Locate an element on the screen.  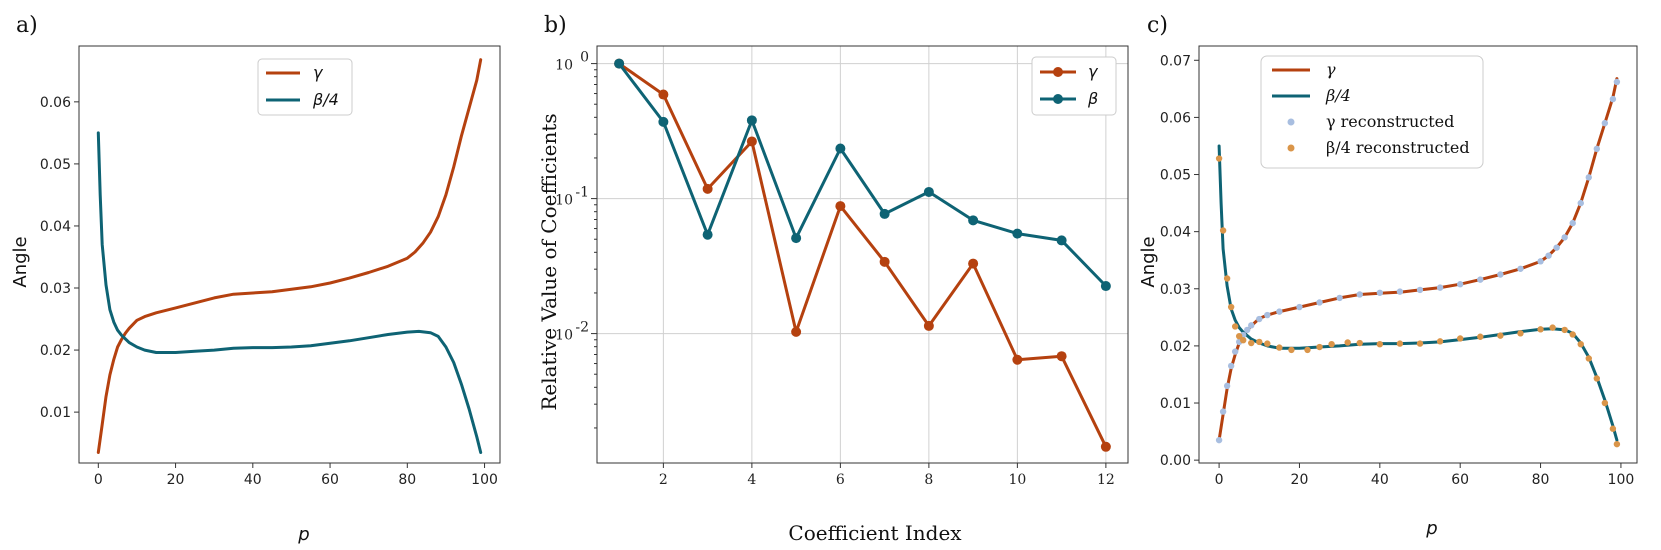
x-tick-label-b: 6 is located at coordinates (840, 480).